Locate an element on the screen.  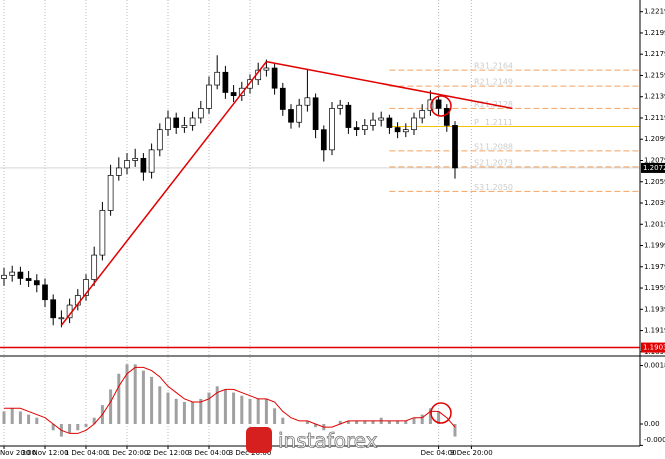
y-tick-label: 1.2039 is located at coordinates (654, 203).